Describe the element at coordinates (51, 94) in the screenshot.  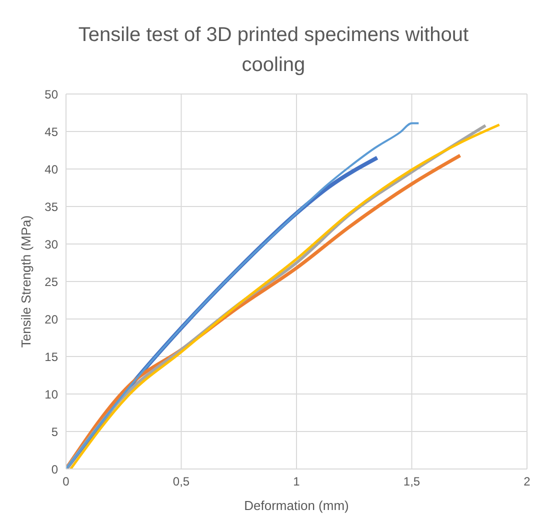
I see `y-tick-label: 50` at that location.